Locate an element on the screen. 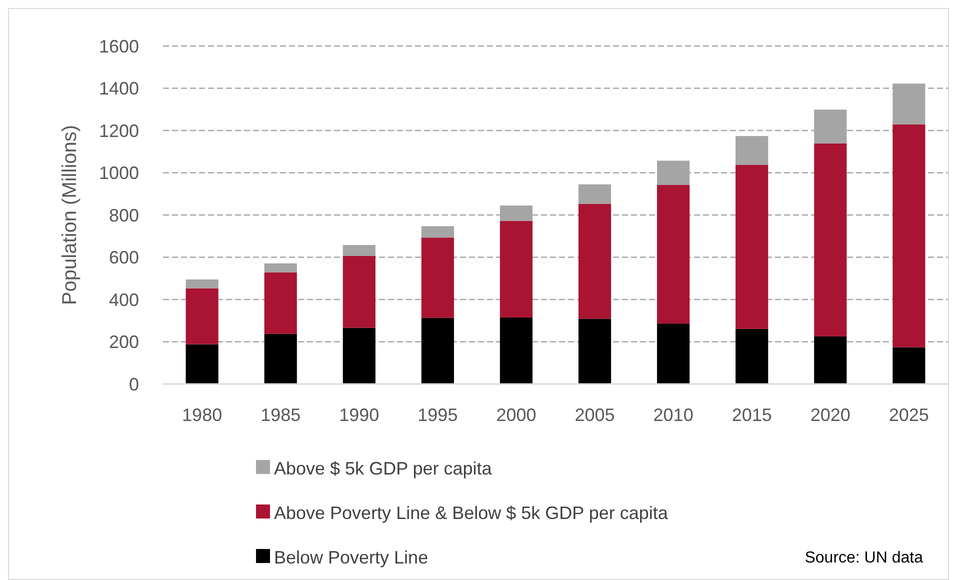  legend-label: Above Poverty Line & Below $ 5k GDP per capita is located at coordinates (471, 512).